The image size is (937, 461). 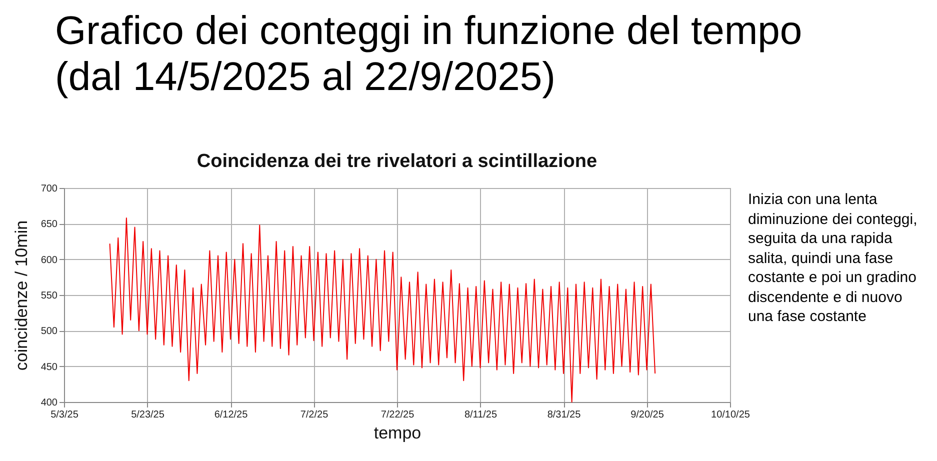 I want to click on y-tick-label: 500, so click(x=49, y=332).